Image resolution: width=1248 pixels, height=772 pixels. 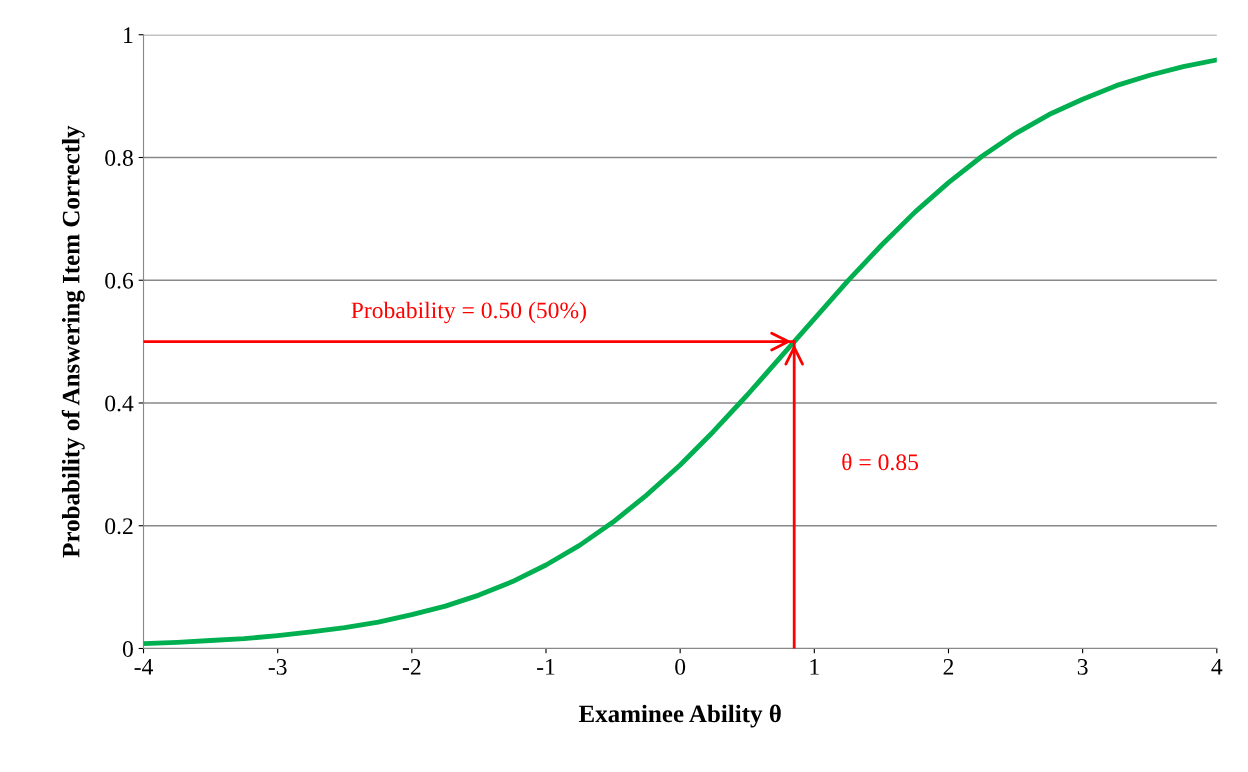 What do you see at coordinates (277, 666) in the screenshot?
I see `x-tick-label: -3` at bounding box center [277, 666].